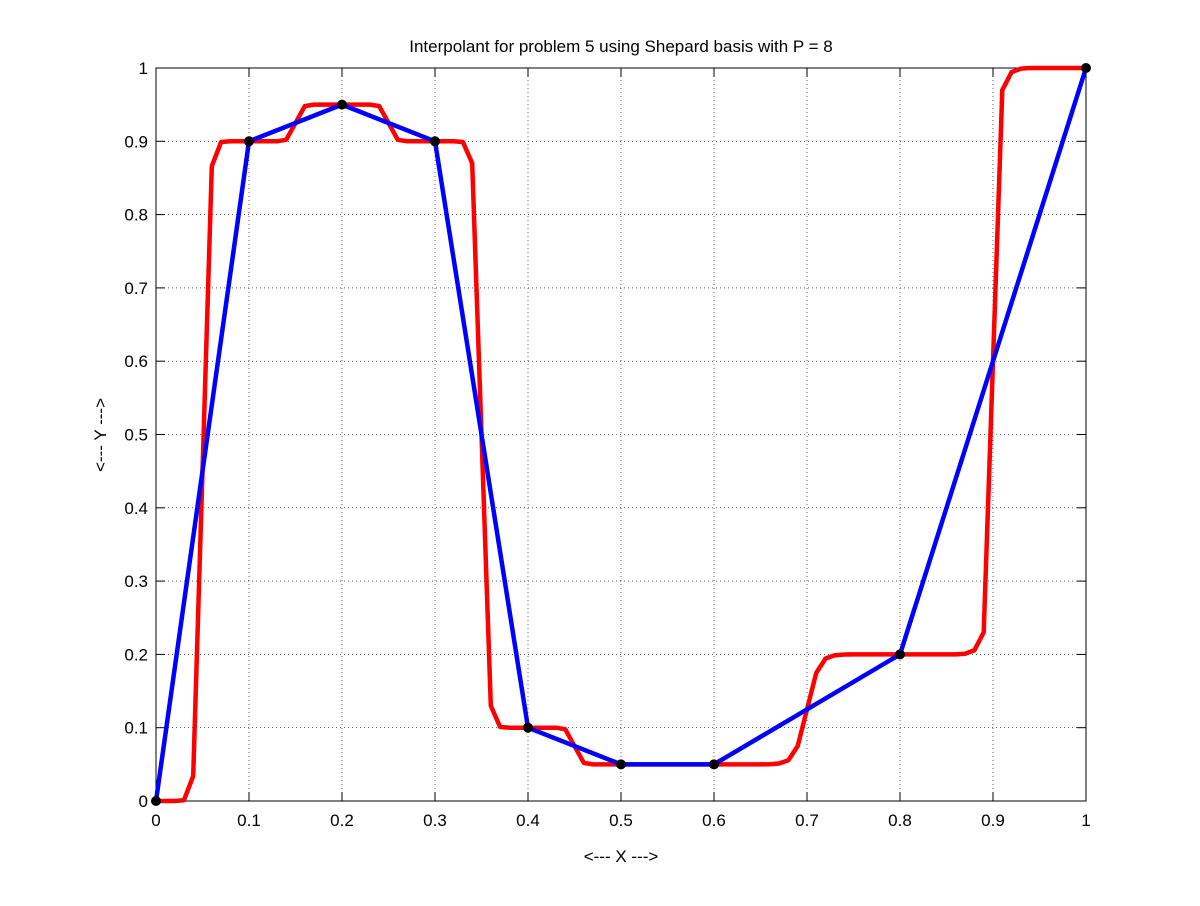 Image resolution: width=1200 pixels, height=906 pixels. What do you see at coordinates (136, 728) in the screenshot?
I see `y-tick-label: 0.1` at bounding box center [136, 728].